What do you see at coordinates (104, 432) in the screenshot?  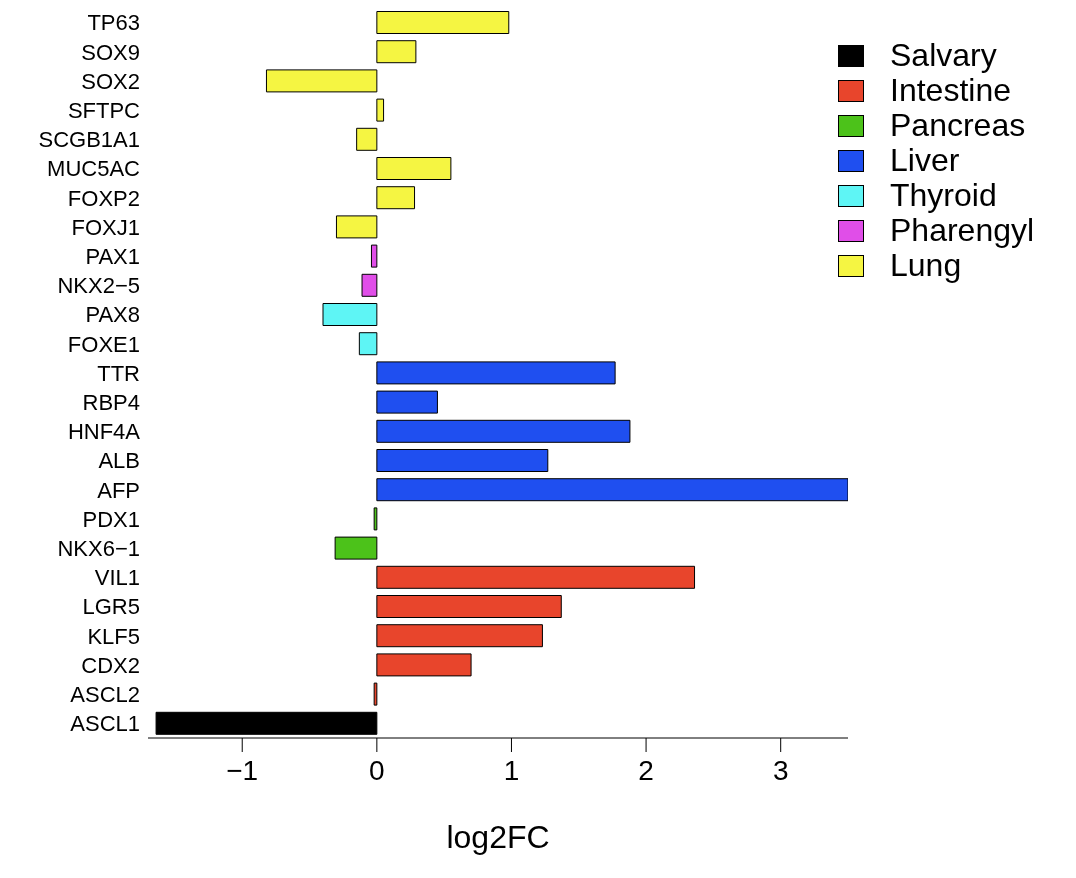 I see `y-tick-label: HNF4A` at bounding box center [104, 432].